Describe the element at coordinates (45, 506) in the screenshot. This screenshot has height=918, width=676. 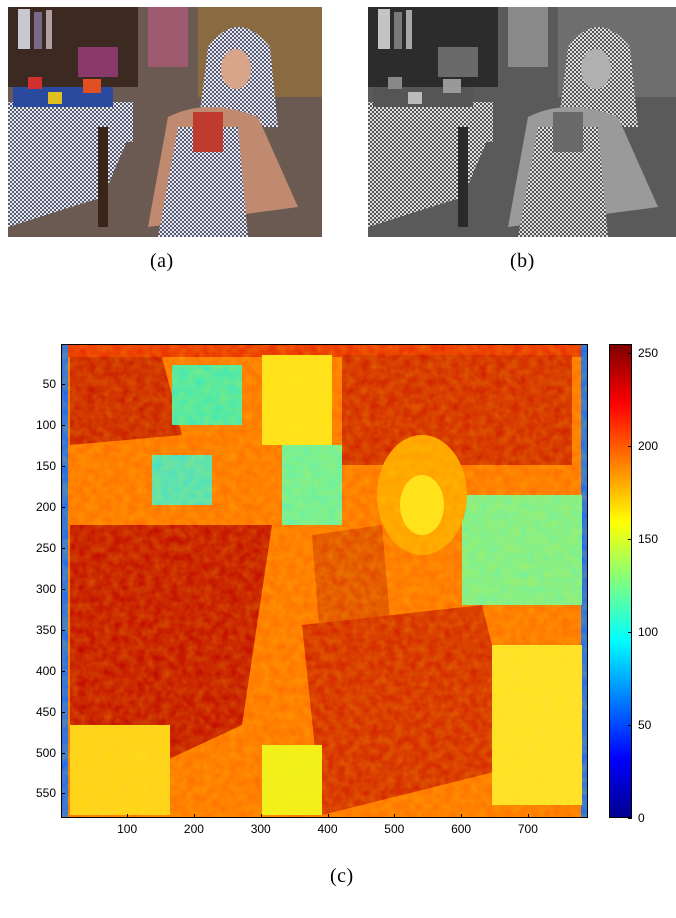
I see `y-tick-label: 200` at that location.